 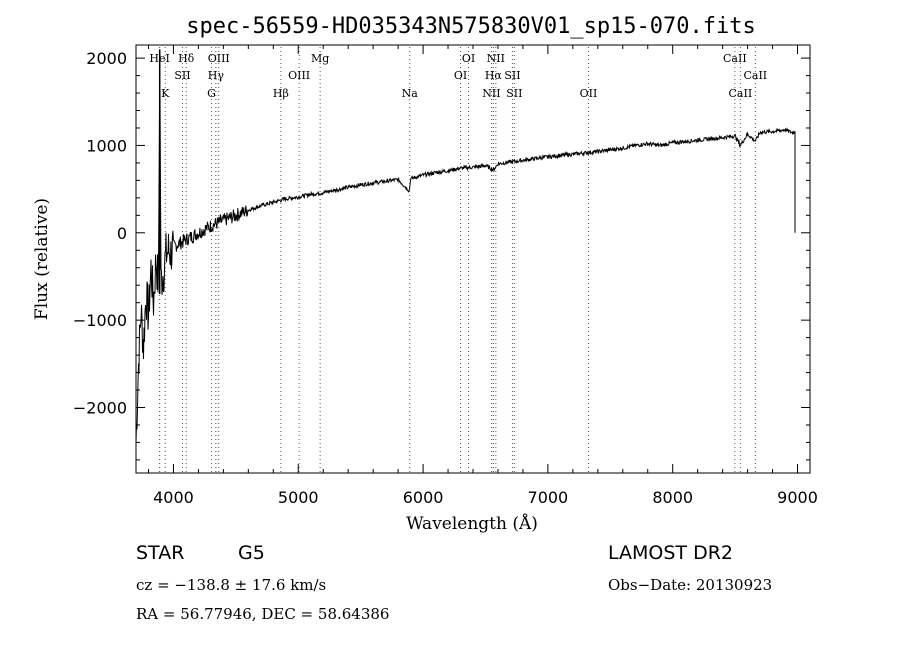 I want to click on redshift-readout: cz = −138.8 ± 17.6 km/s, so click(x=231, y=585).